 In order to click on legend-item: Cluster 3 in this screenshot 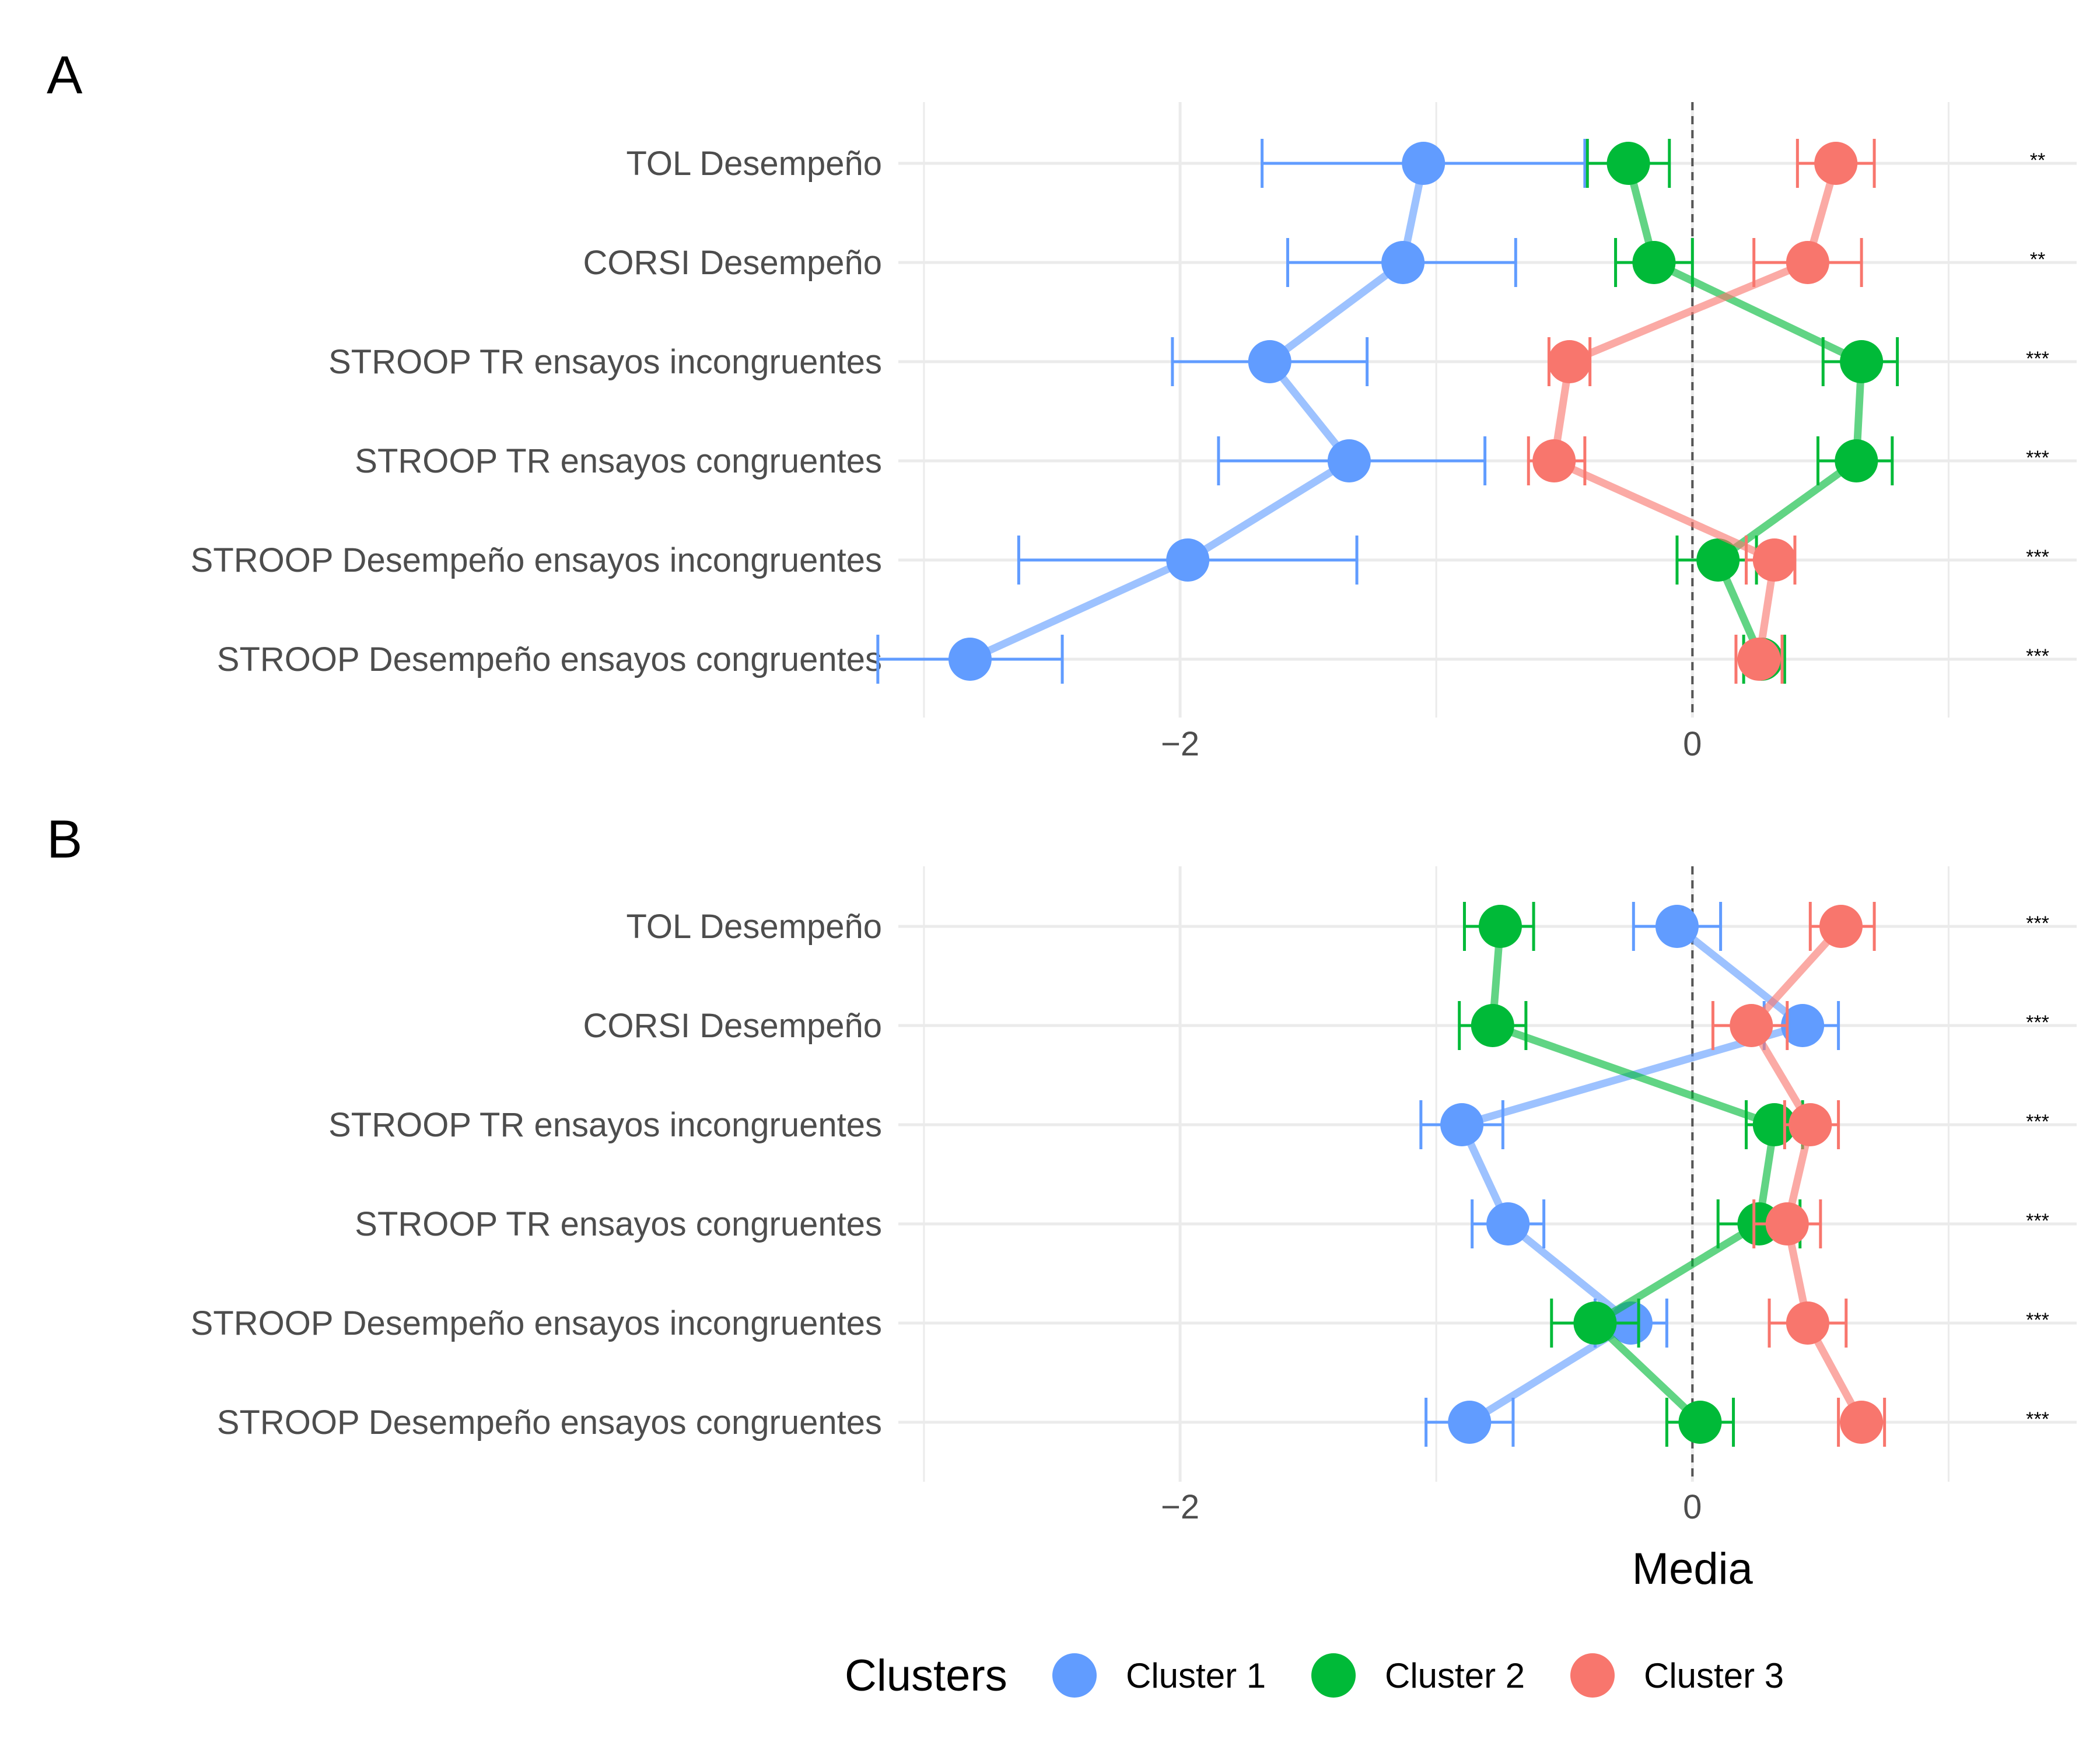, I will do `click(1677, 1675)`.